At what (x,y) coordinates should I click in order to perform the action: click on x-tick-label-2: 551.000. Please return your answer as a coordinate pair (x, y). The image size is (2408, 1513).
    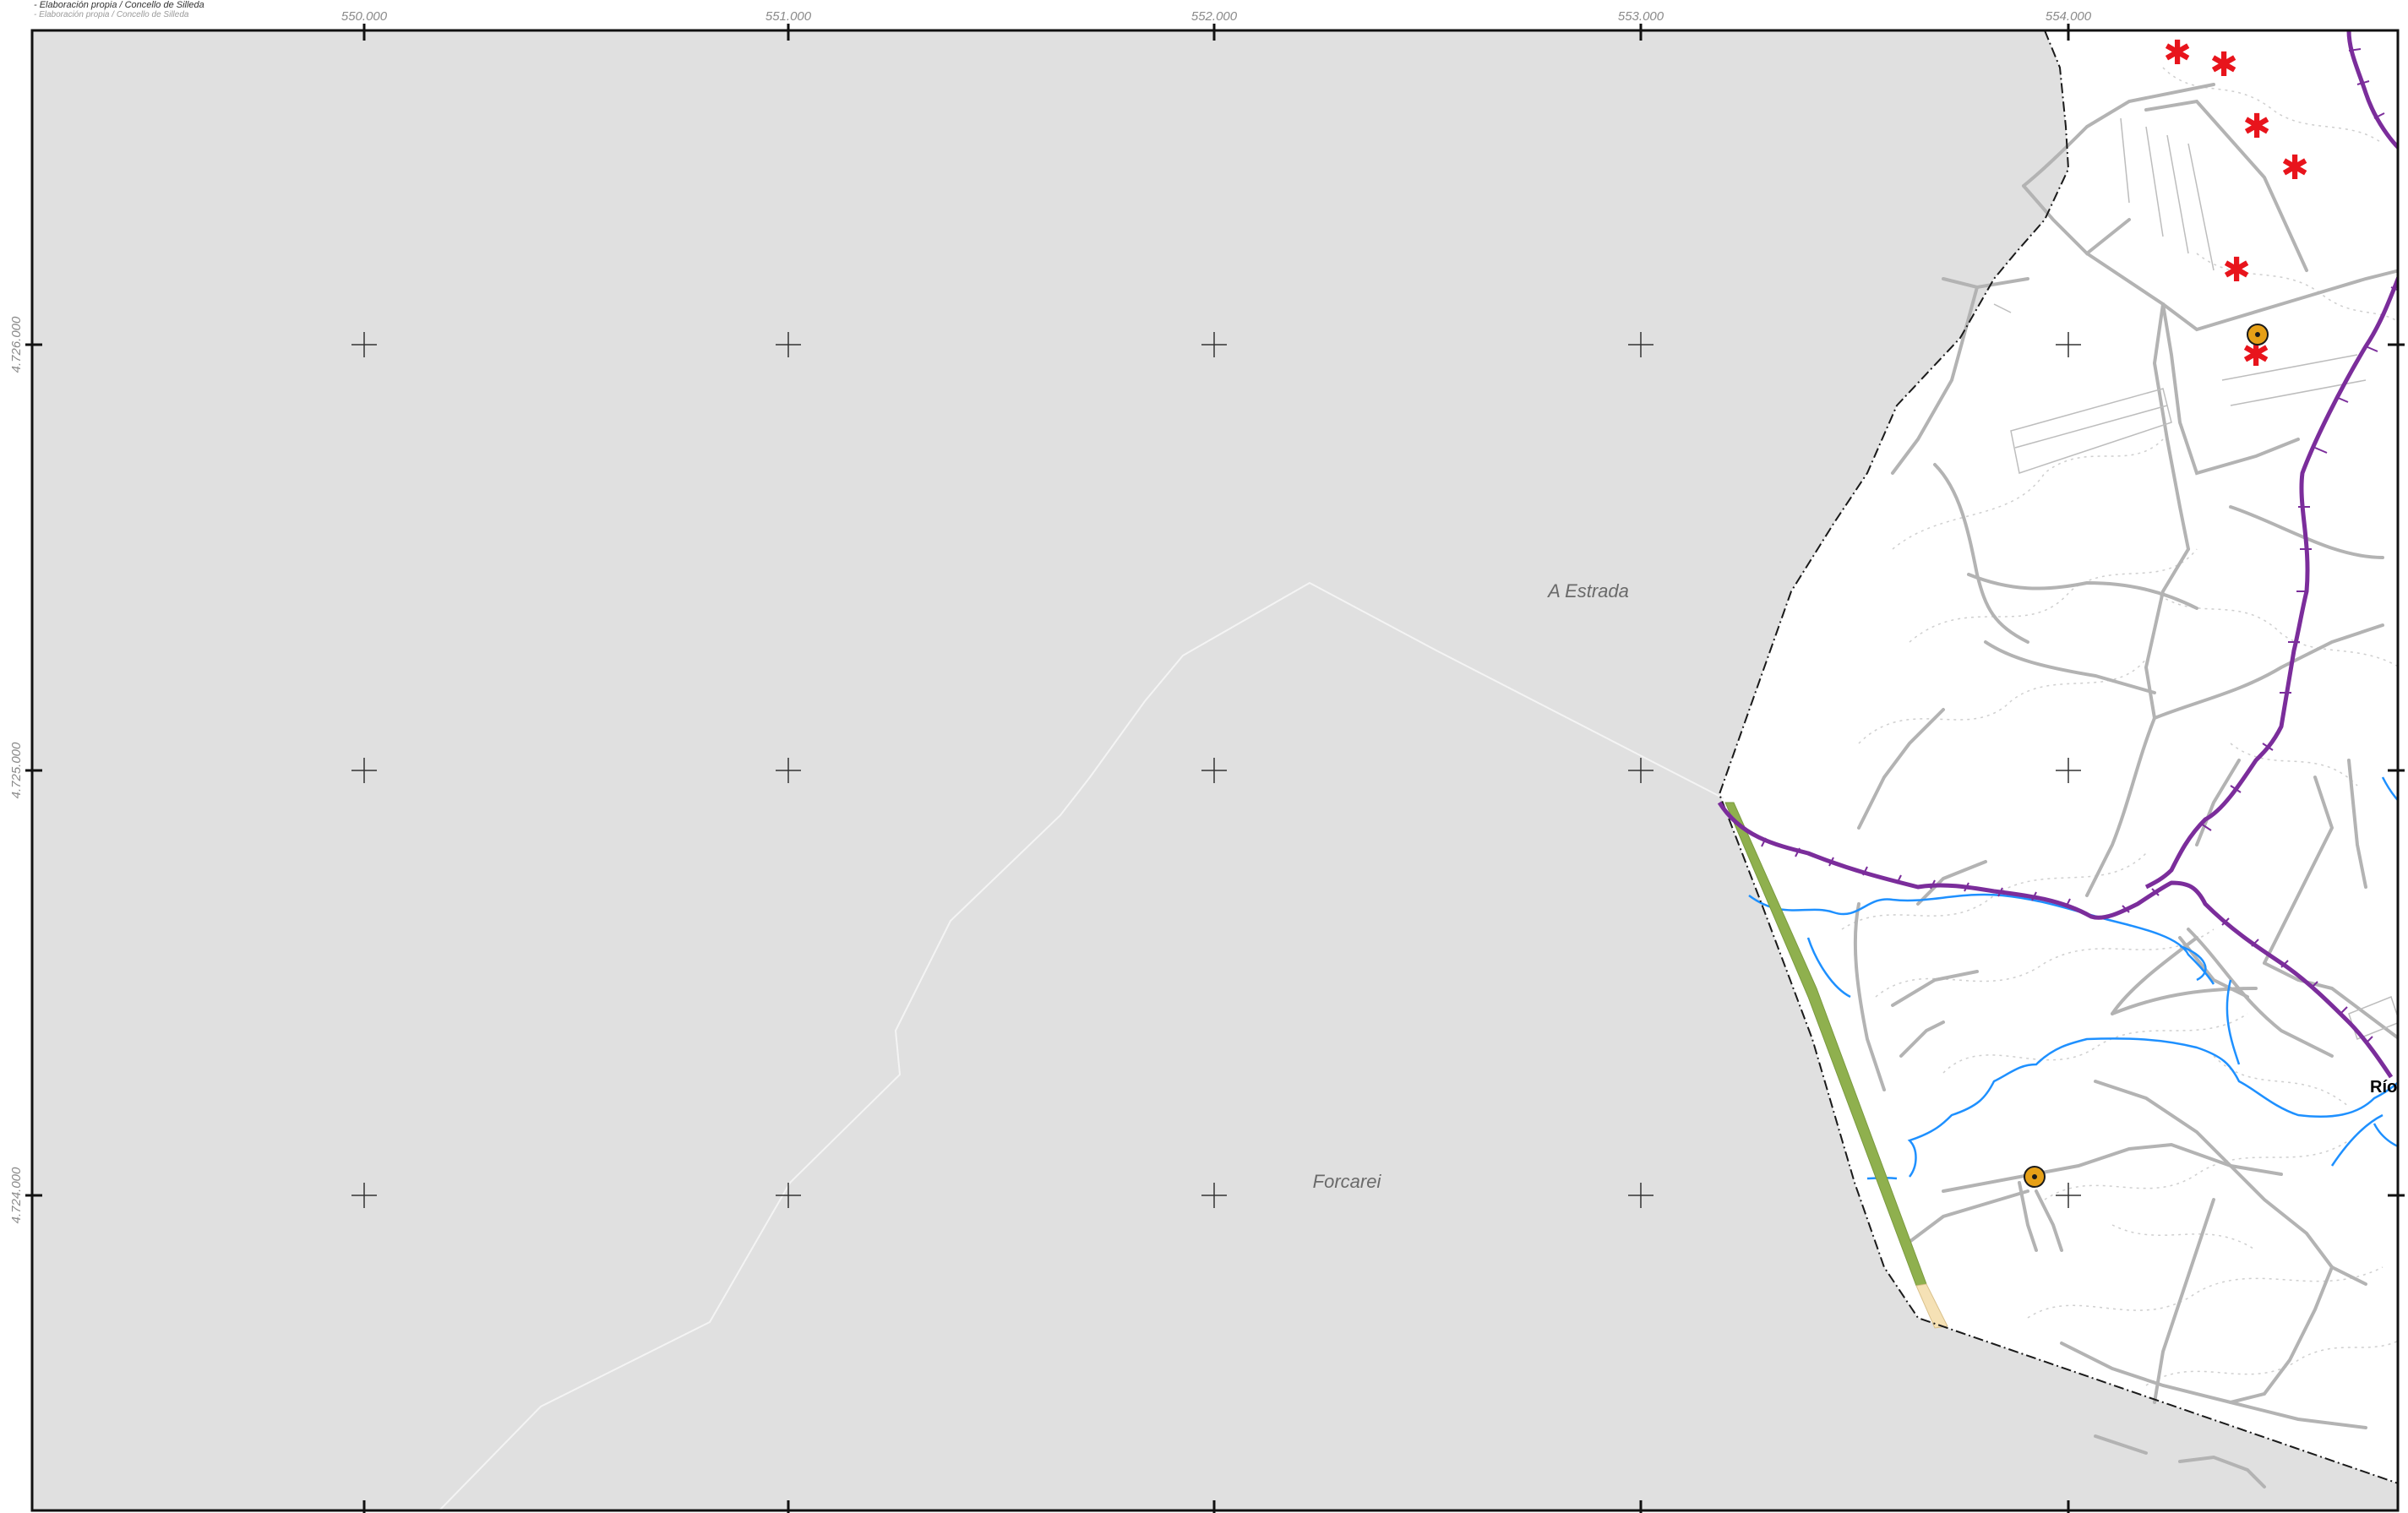
    Looking at the image, I should click on (788, 16).